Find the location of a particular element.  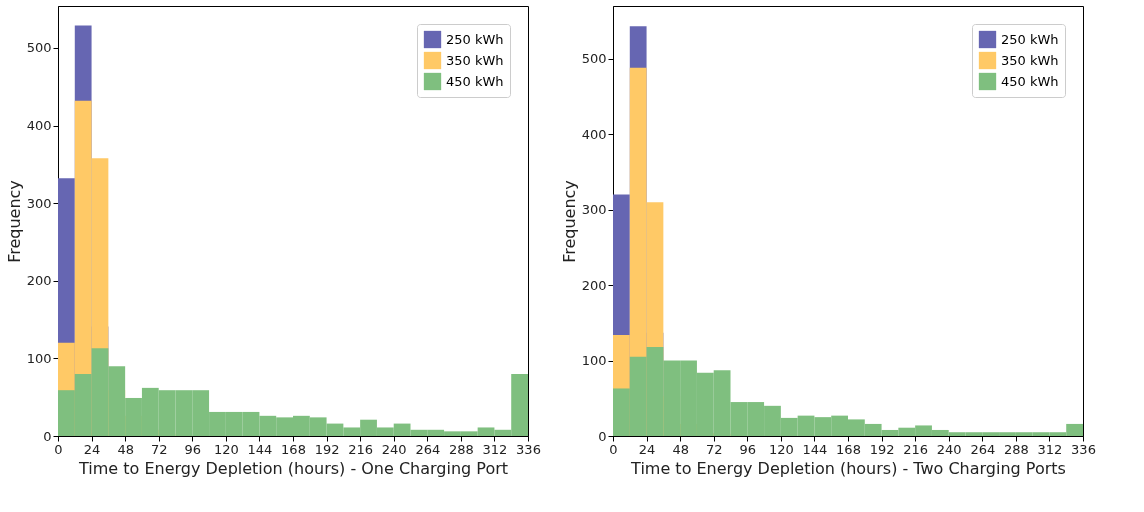

x-axis-title: Time to Energy Depletion (hours) - Two Charging Ports is located at coordinates (848, 468).